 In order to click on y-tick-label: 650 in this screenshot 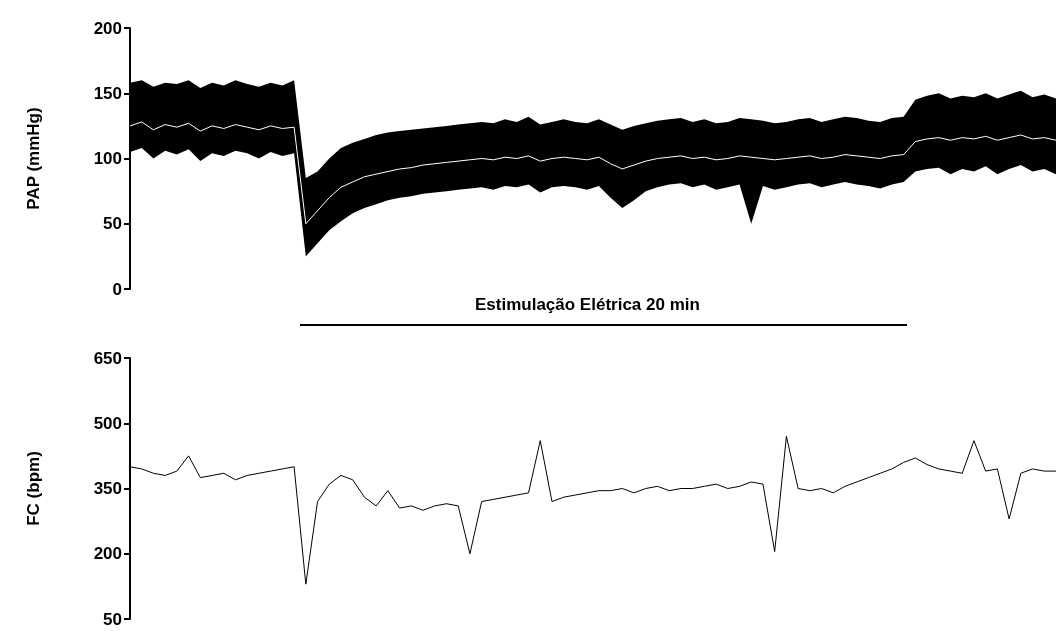, I will do `click(107, 358)`.